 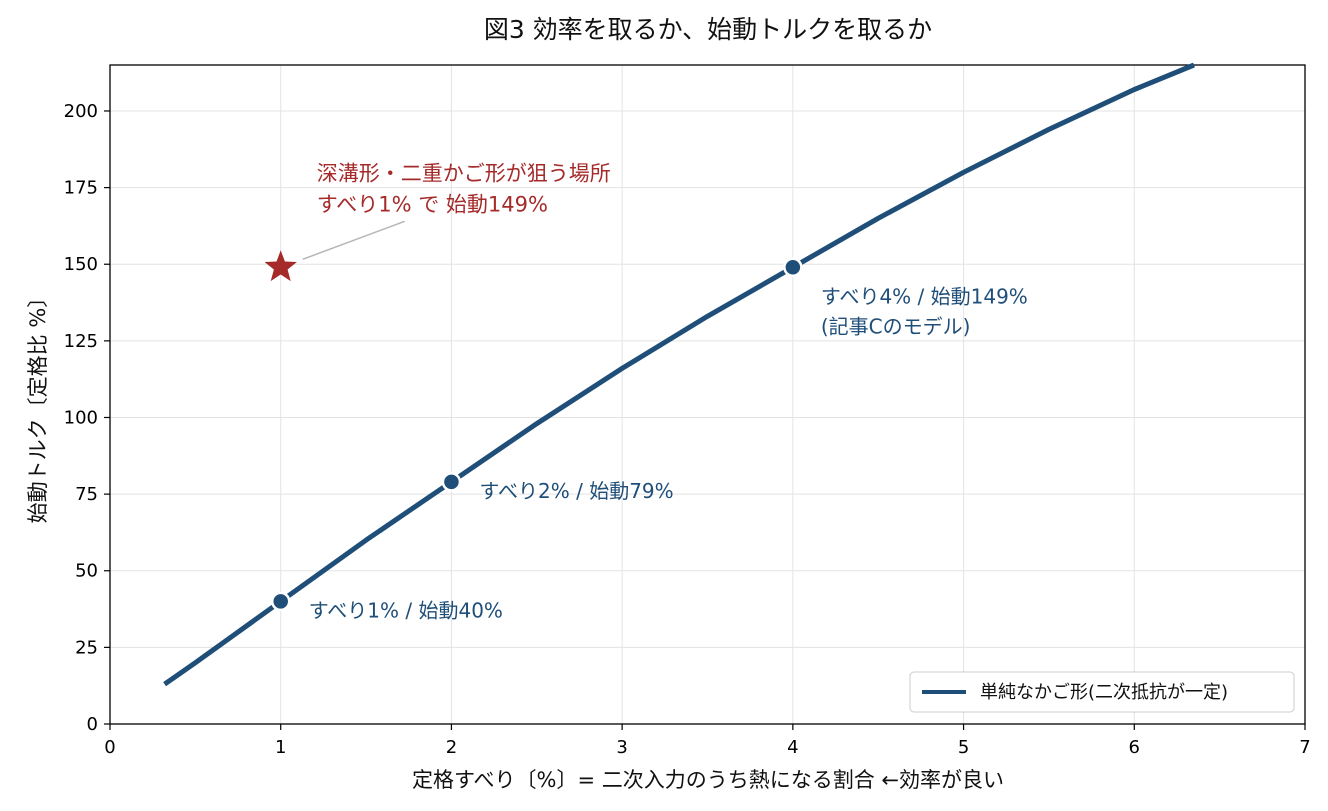 I want to click on y-tick-label: 150, so click(x=81, y=264).